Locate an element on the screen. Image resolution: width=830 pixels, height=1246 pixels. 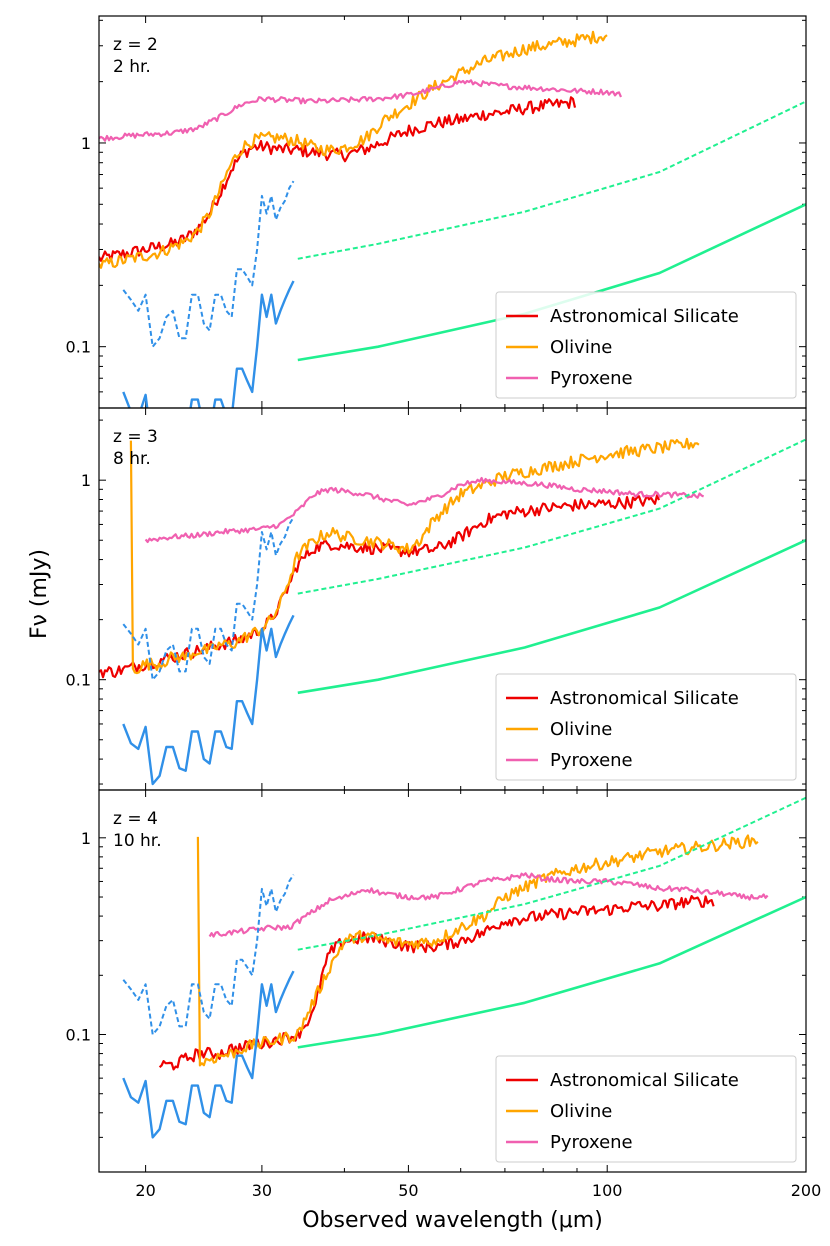
panel-label: z = 4 is located at coordinates (135, 819).